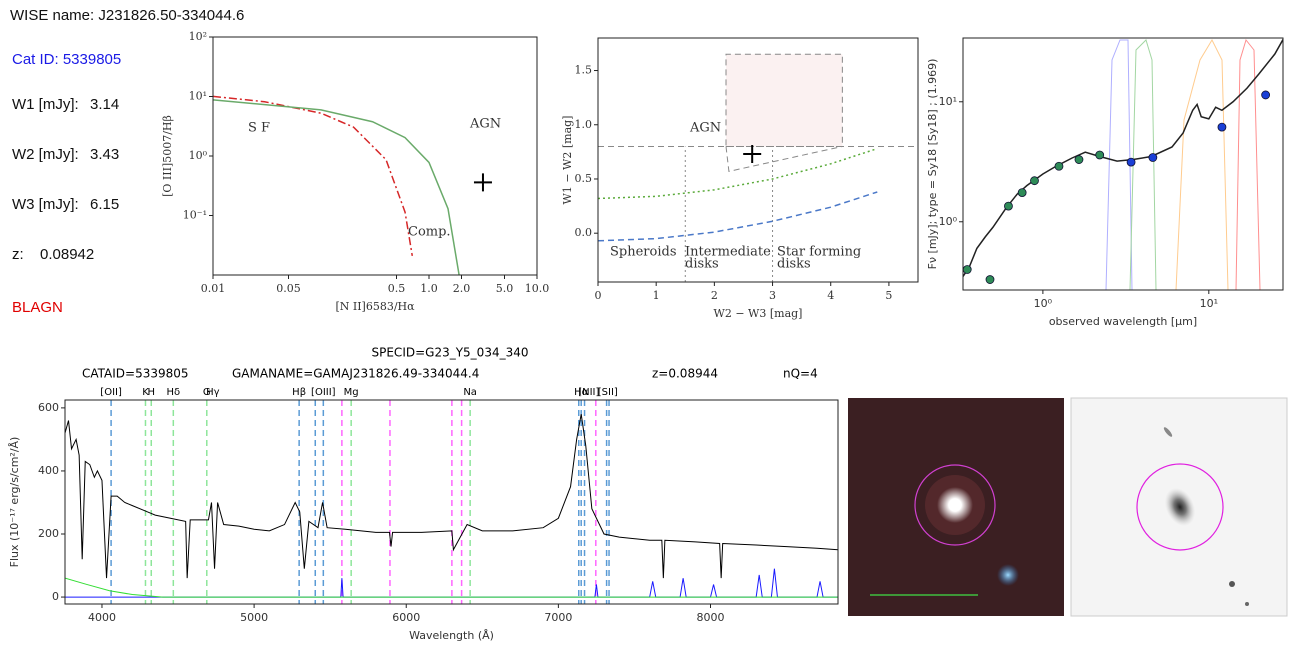 This screenshot has height=670, width=1293. Describe the element at coordinates (450, 353) in the screenshot. I see `chart-title: SPECID=G23_Y5_034_340` at that location.